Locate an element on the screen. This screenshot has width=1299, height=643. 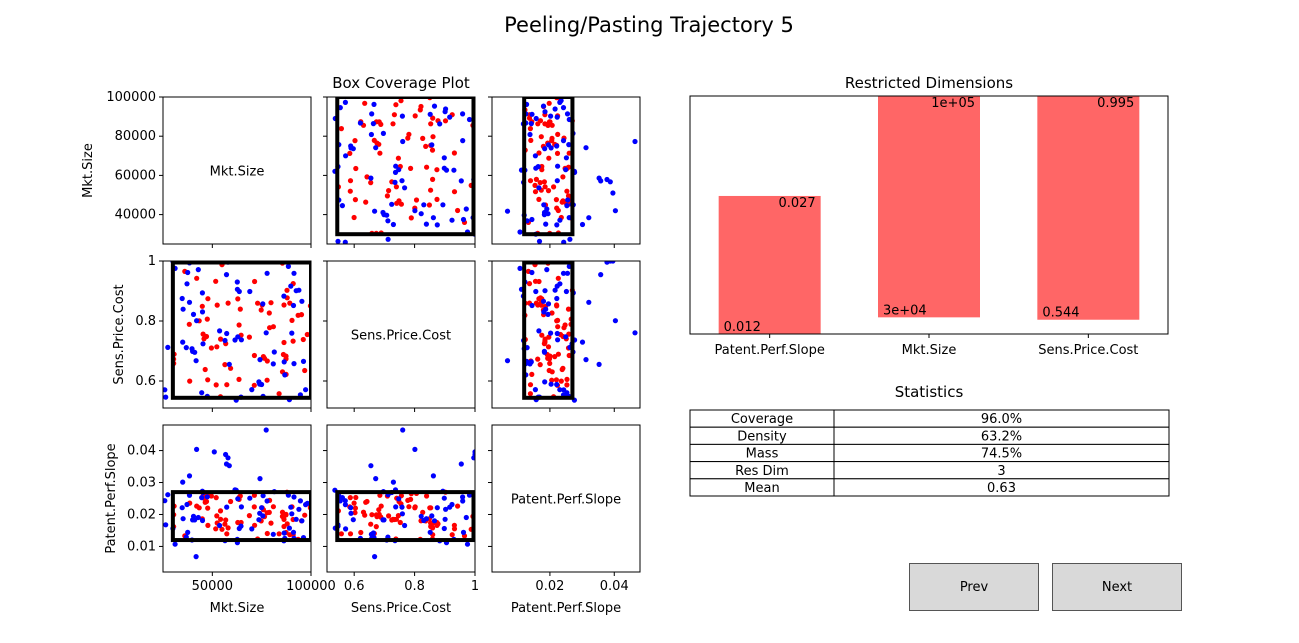
y-tick-label: 0.04 is located at coordinates (141, 451).